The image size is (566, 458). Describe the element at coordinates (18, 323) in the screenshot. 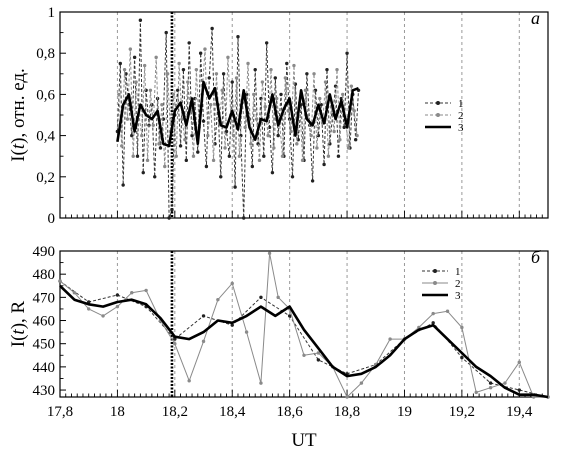

I see `y-axis-label: I(t), R` at that location.